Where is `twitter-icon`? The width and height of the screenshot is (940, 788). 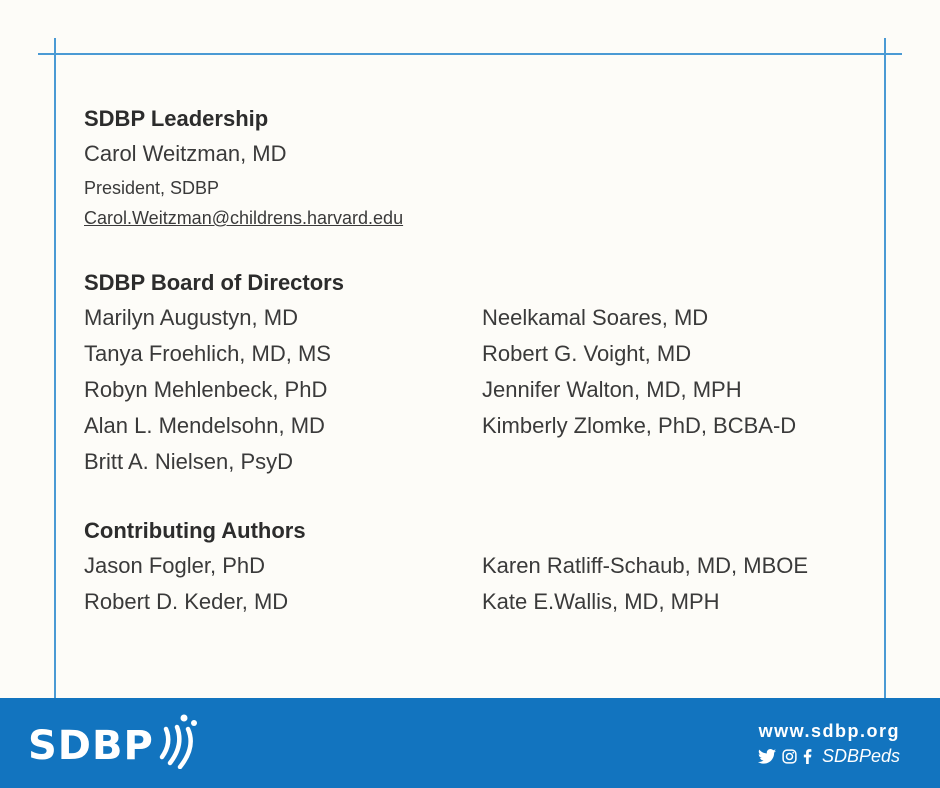
twitter-icon is located at coordinates (766, 756).